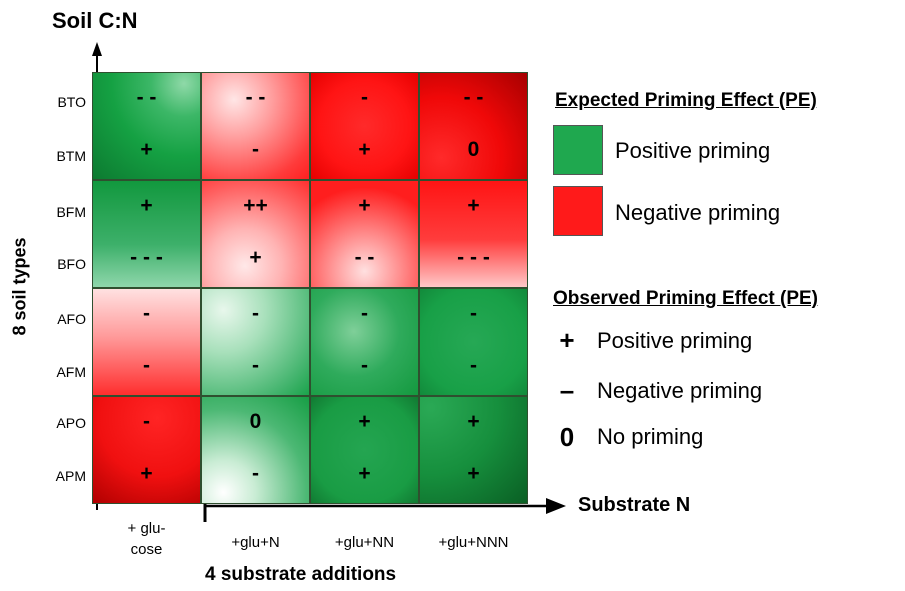 The image size is (905, 591). Describe the element at coordinates (71, 102) in the screenshot. I see `row-label-bto: BTO` at that location.